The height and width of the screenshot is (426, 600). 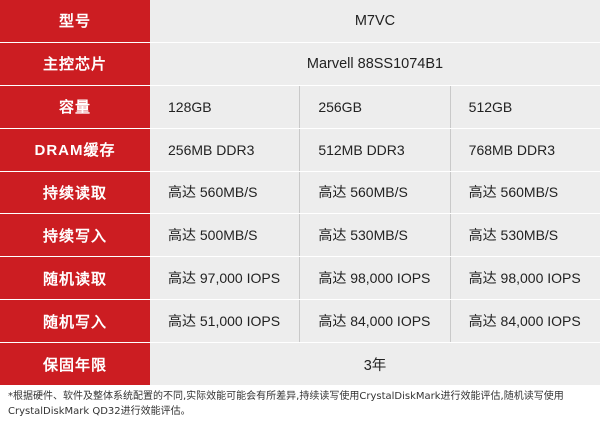 What do you see at coordinates (525, 106) in the screenshot?
I see `capacity-value: 512GB` at bounding box center [525, 106].